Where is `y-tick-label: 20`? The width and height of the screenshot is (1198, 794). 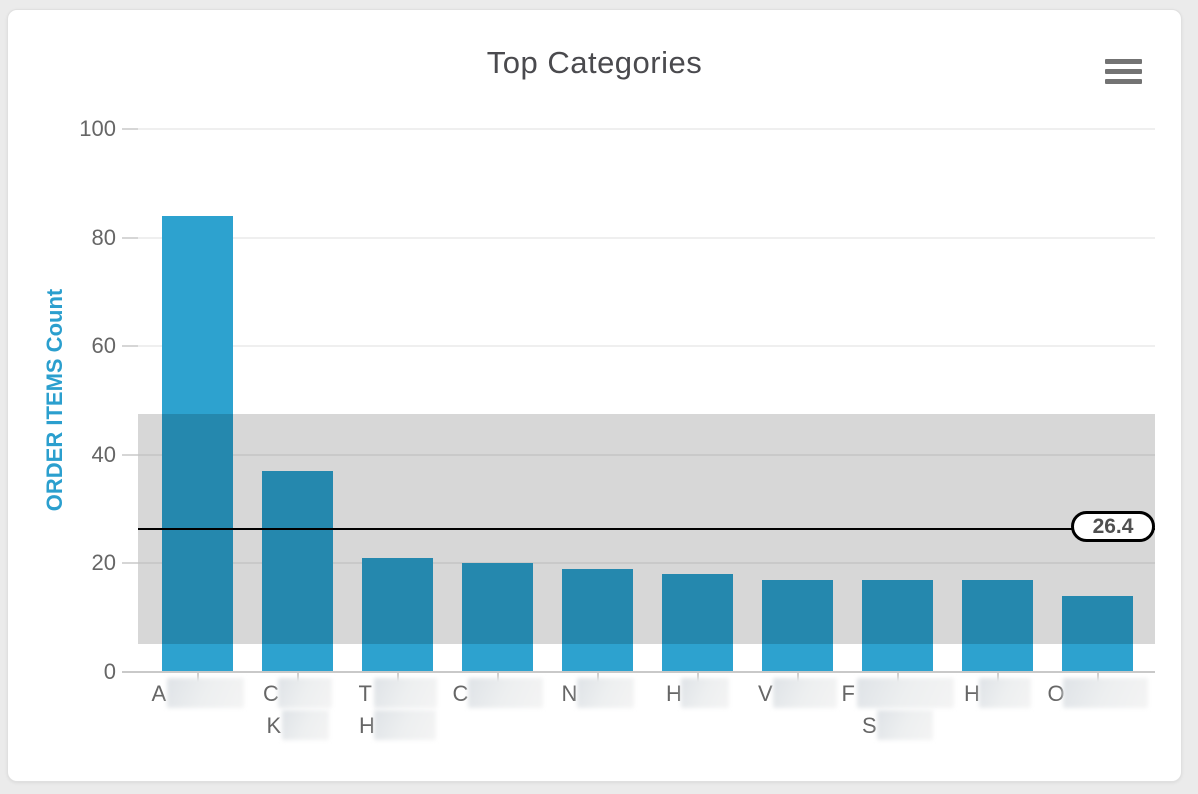
y-tick-label: 20 is located at coordinates (103, 563).